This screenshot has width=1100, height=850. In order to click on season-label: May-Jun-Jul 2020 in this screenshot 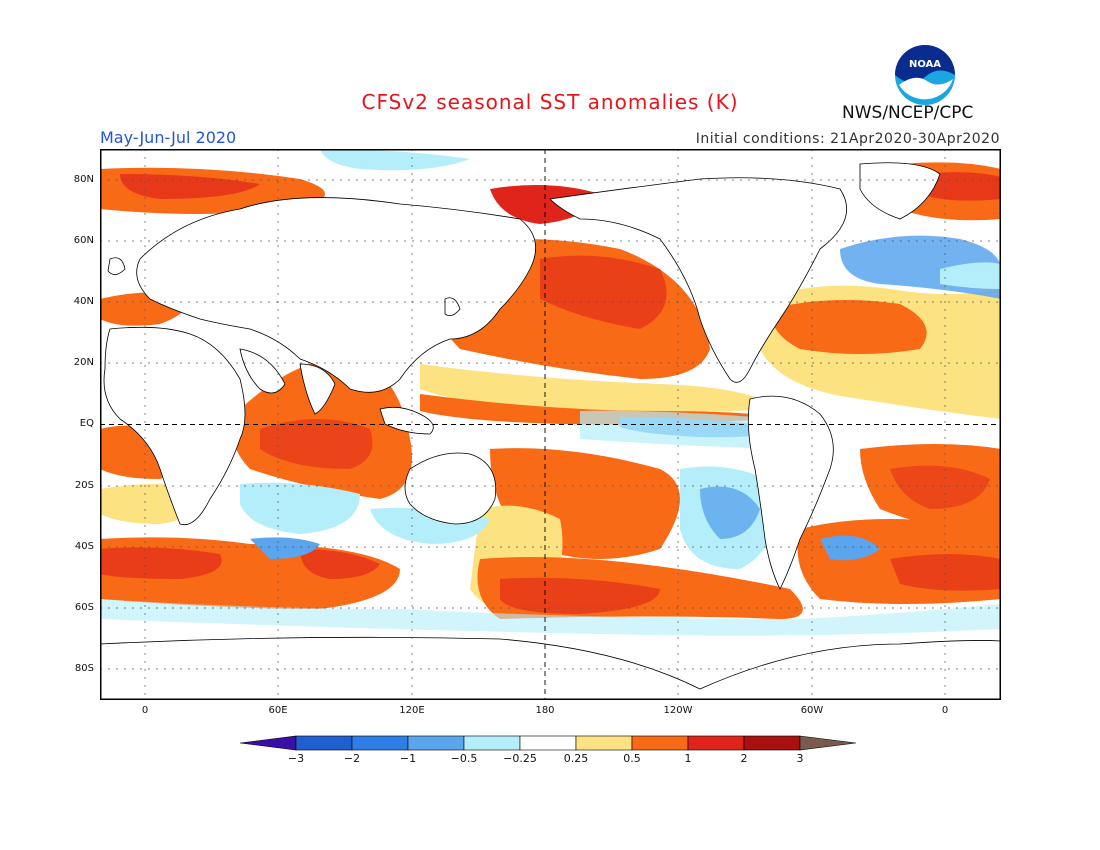, I will do `click(168, 137)`.